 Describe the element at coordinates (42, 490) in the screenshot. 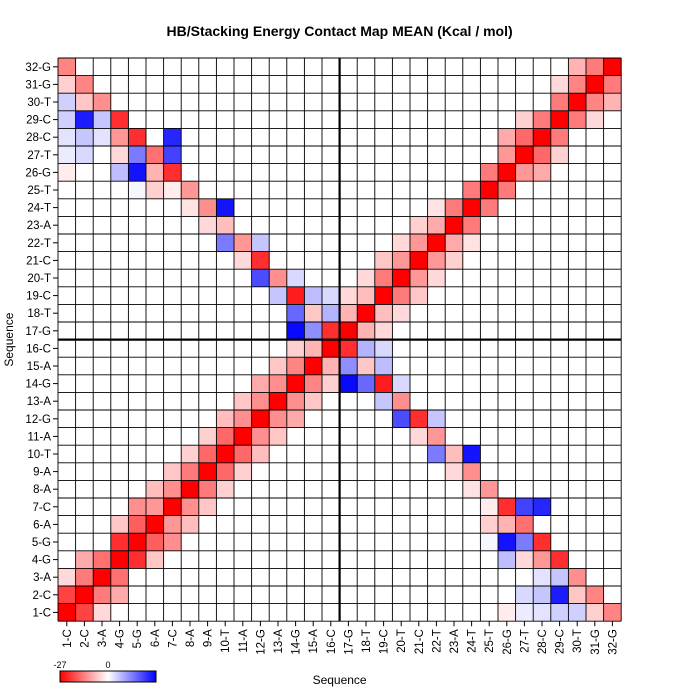

I see `y-tick-label: 8-A` at that location.